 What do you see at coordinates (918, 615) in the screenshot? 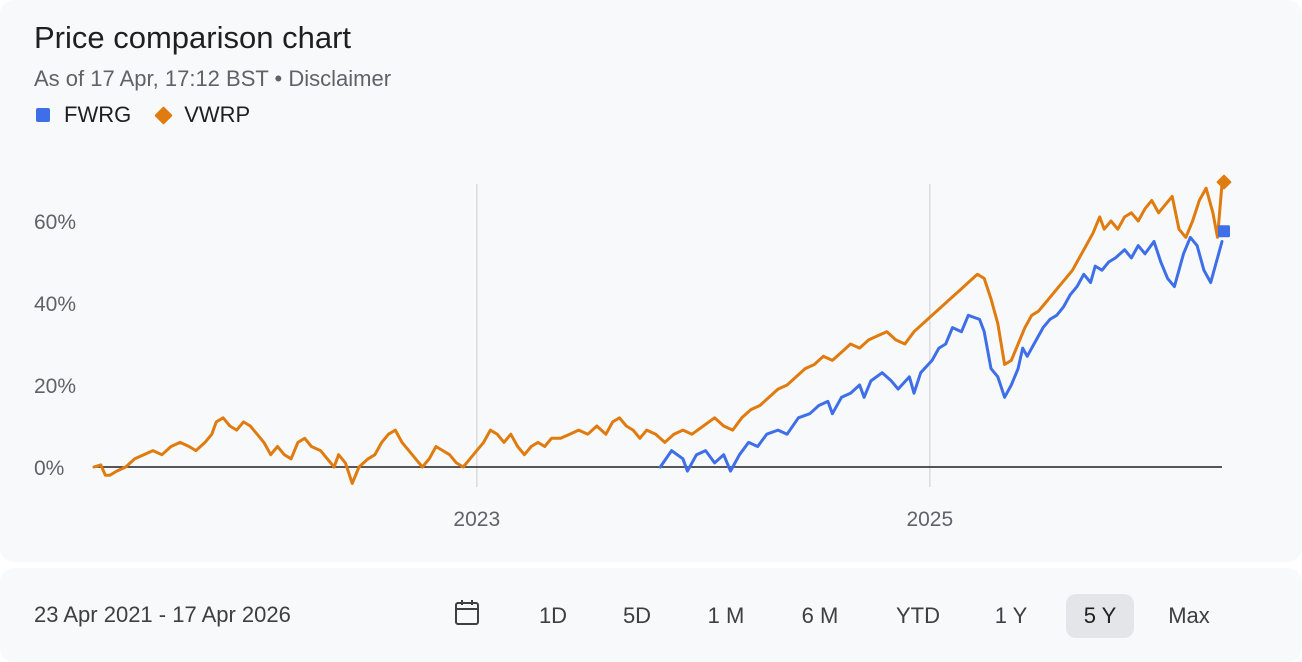
I see `period-ytd-button: YTD` at bounding box center [918, 615].